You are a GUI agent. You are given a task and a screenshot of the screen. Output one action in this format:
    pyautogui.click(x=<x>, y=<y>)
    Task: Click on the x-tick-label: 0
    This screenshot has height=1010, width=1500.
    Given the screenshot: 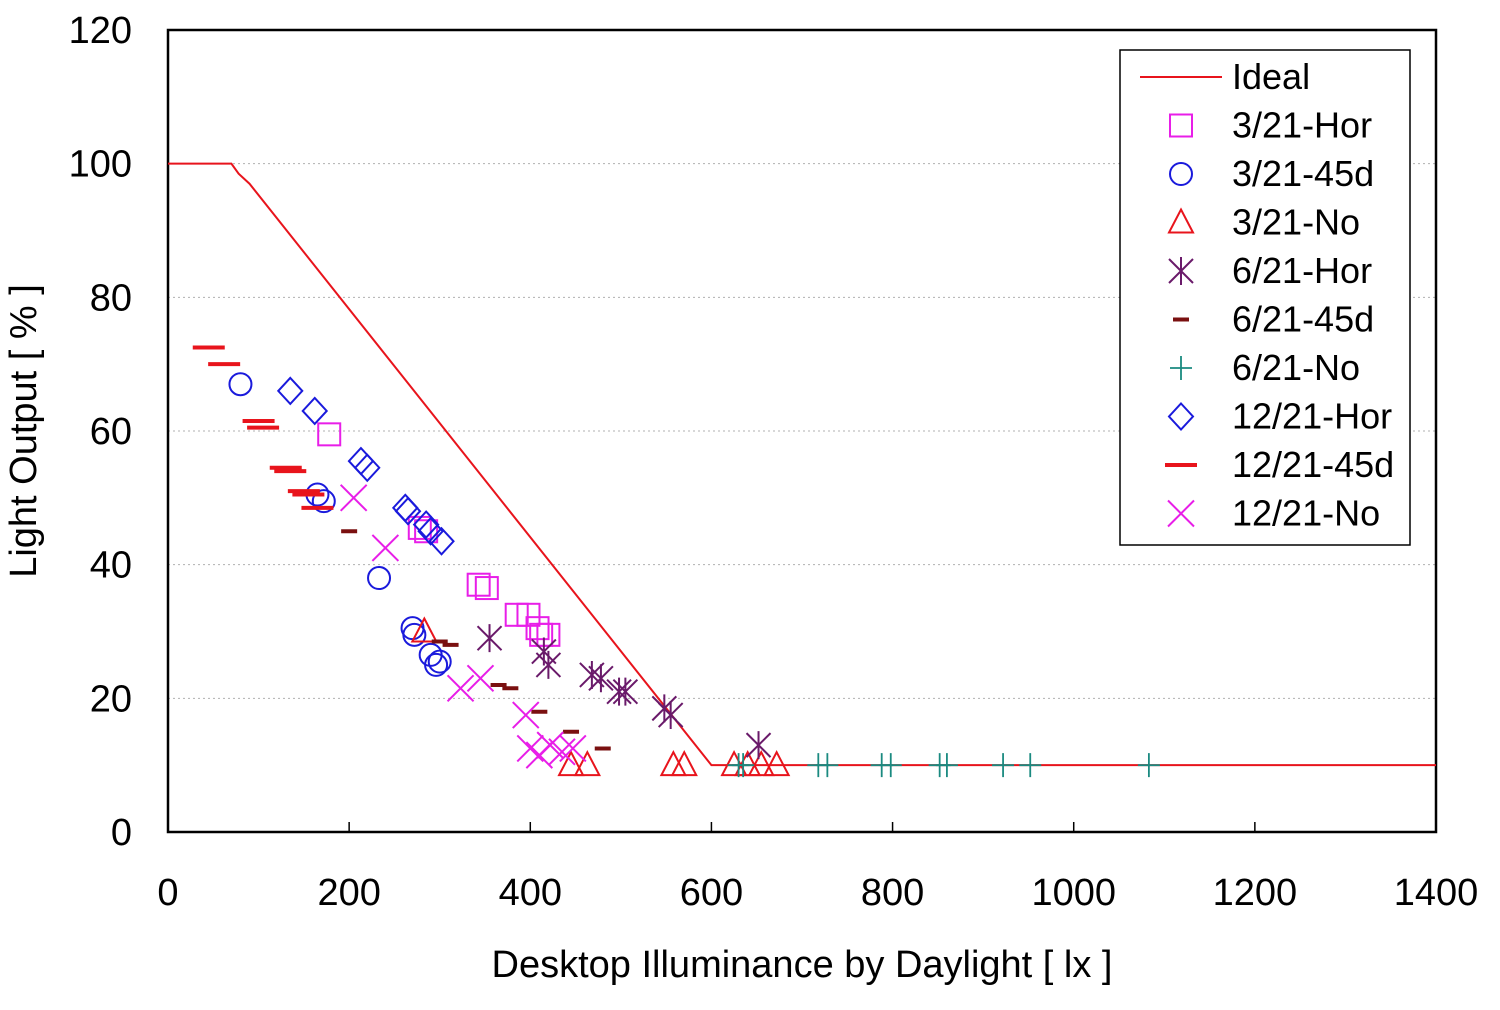 What is the action you would take?
    pyautogui.click(x=167, y=893)
    